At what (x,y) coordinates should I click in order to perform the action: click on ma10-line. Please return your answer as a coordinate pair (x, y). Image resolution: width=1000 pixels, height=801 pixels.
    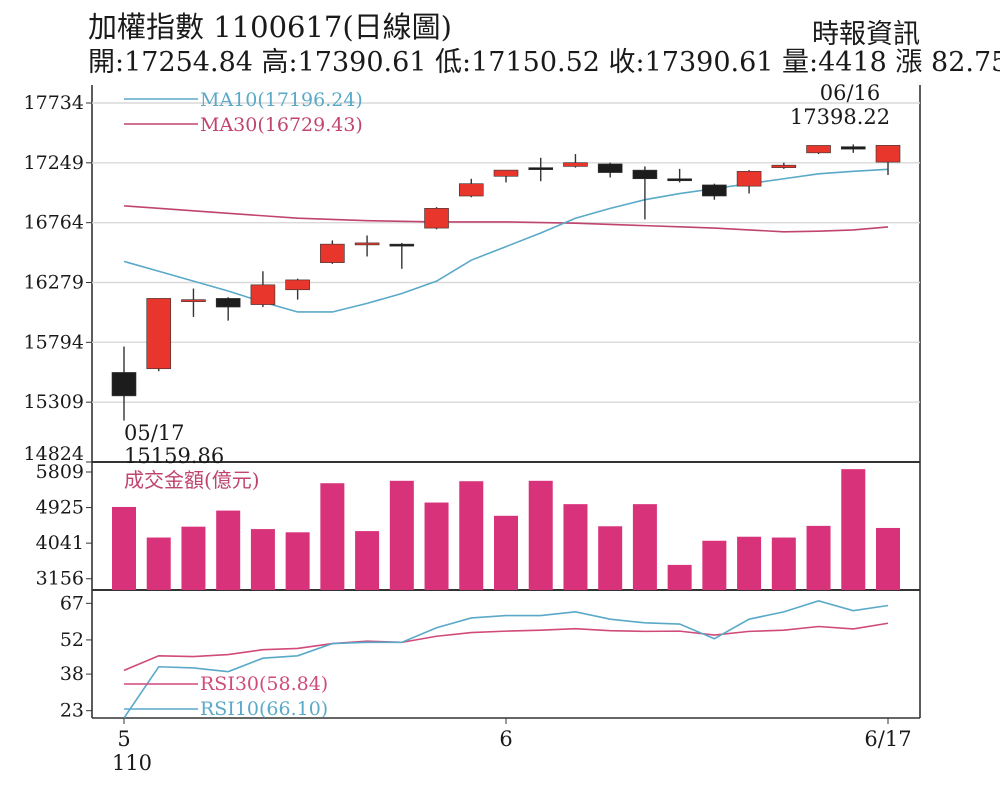
    Looking at the image, I should click on (506, 240).